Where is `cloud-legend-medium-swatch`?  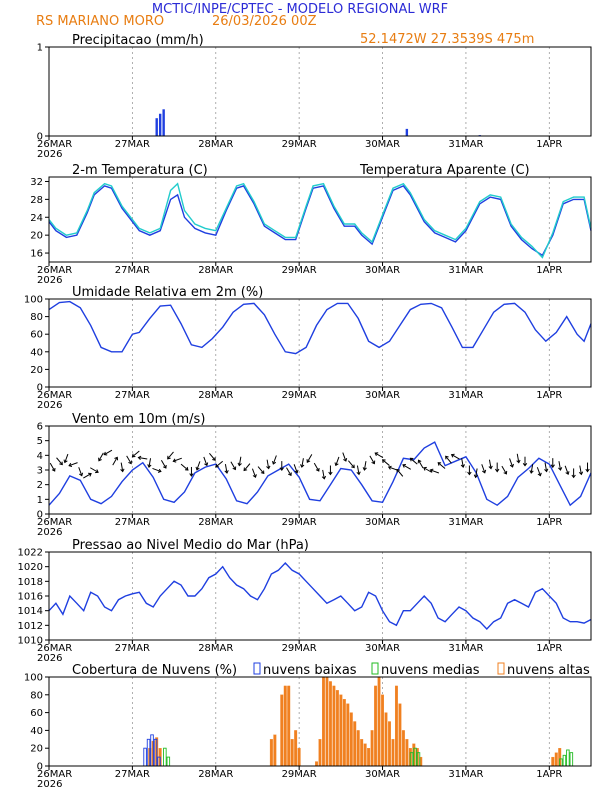
cloud-legend-medium-swatch is located at coordinates (375, 668).